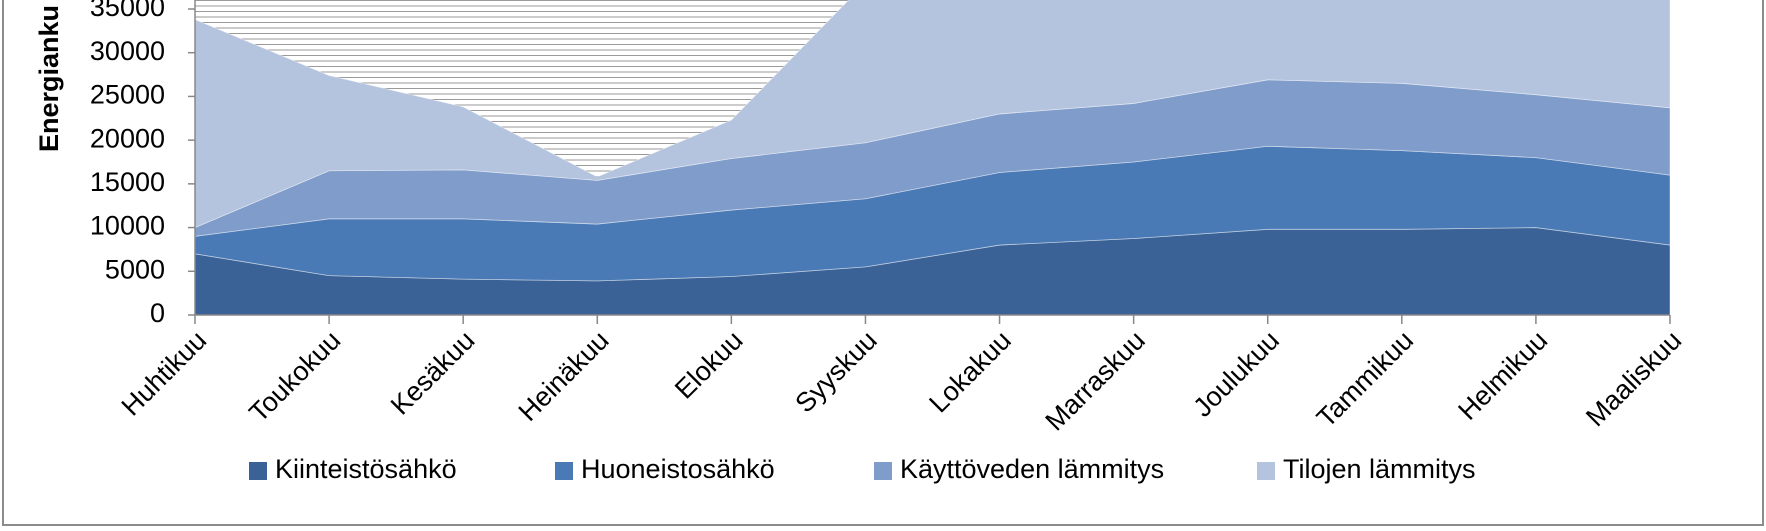 The width and height of the screenshot is (1766, 531). Describe the element at coordinates (127, 182) in the screenshot. I see `y-tick-label: 15000` at that location.